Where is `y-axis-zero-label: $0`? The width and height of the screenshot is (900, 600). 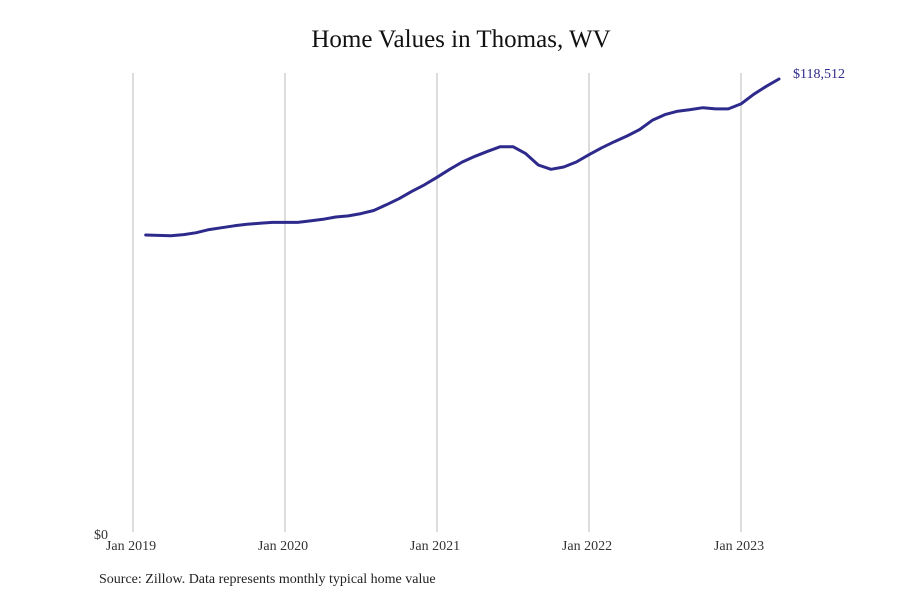
y-axis-zero-label: $0 is located at coordinates (101, 535).